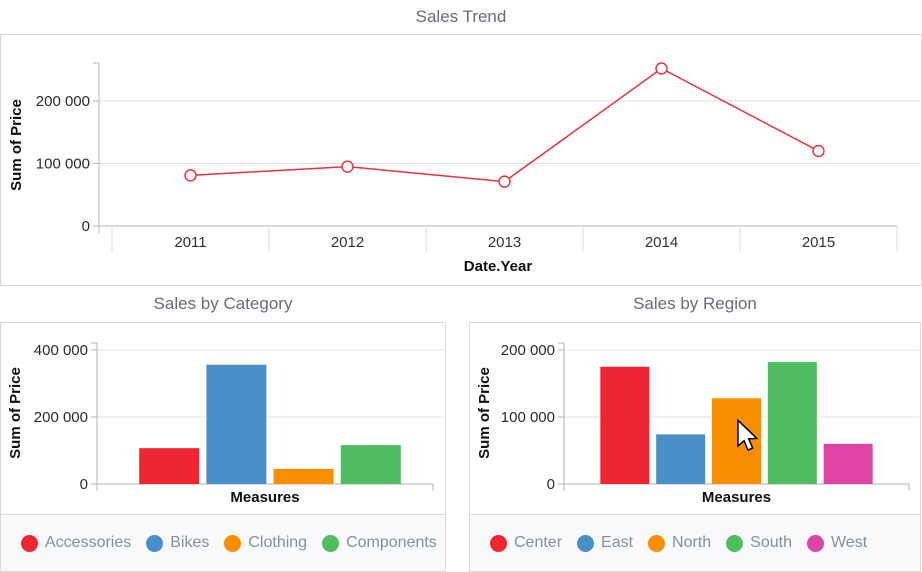  Describe the element at coordinates (88, 542) in the screenshot. I see `legend-label: Accessories` at that location.